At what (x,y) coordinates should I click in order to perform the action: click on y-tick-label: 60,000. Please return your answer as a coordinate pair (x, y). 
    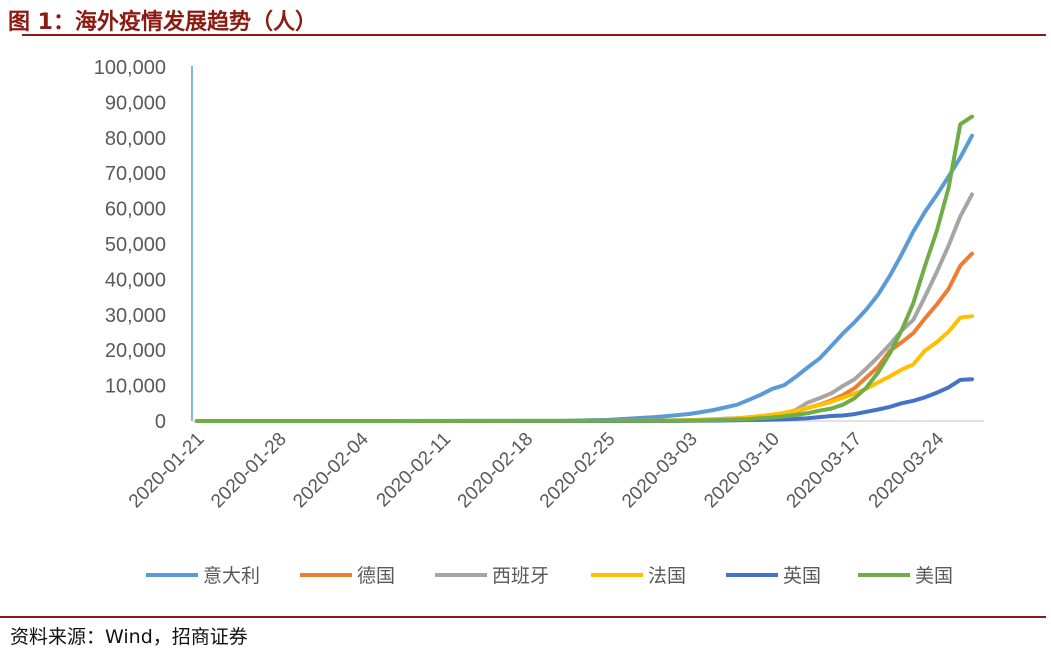
    Looking at the image, I should click on (135, 210).